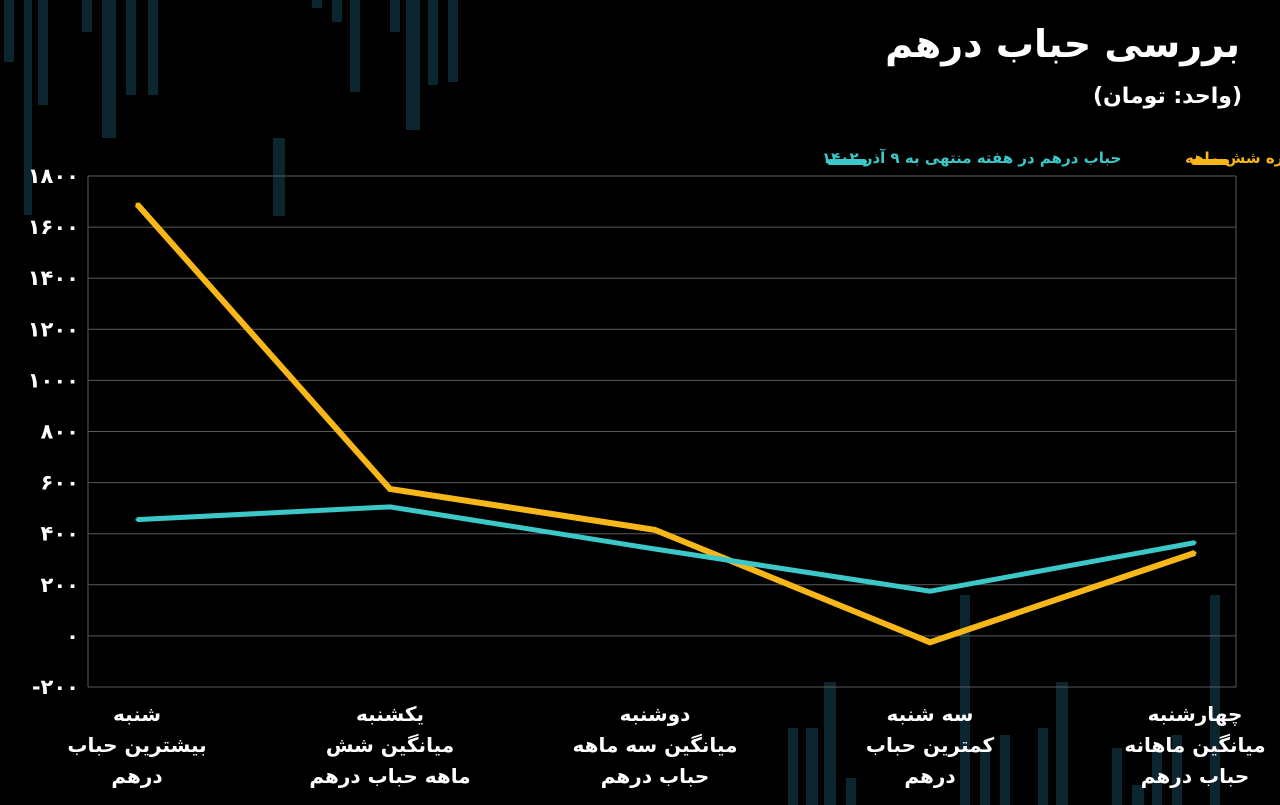 The height and width of the screenshot is (805, 1280). Describe the element at coordinates (1194, 745) in the screenshot. I see `x-category-label: میانگین ماهانه` at that location.